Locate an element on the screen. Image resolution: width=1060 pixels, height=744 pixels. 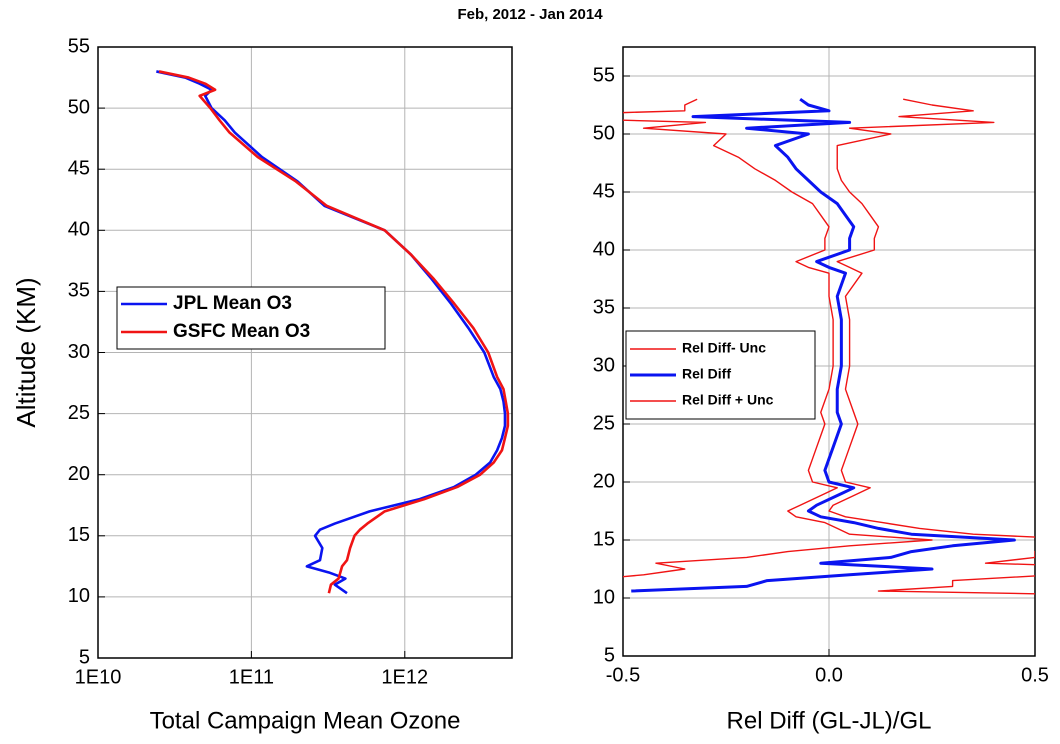
legend-label: GSFC Mean O3 is located at coordinates (241, 331).